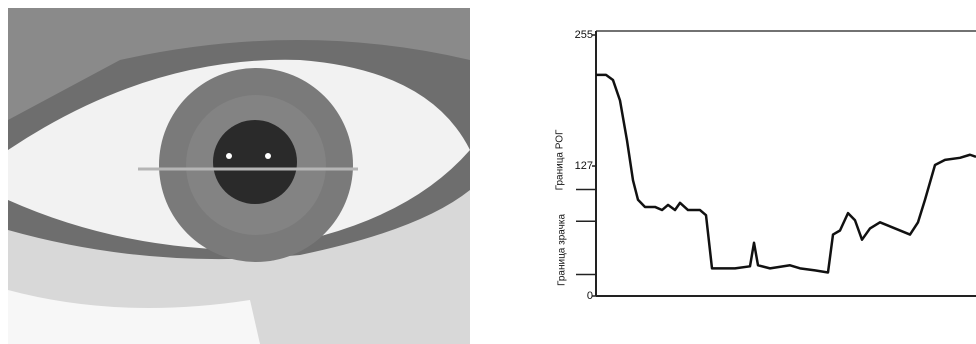 The height and width of the screenshot is (344, 976). What do you see at coordinates (562, 250) in the screenshot?
I see `annotation: Граница зрачка` at bounding box center [562, 250].